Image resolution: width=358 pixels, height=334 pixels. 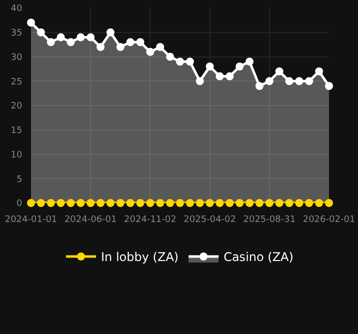 I want to click on y-tick-label: 5, so click(x=19, y=179).